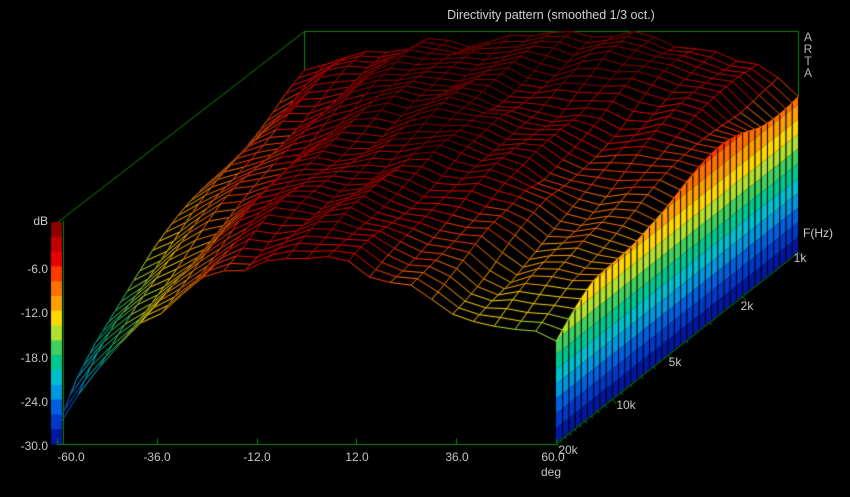 The image size is (850, 497). What do you see at coordinates (40, 221) in the screenshot?
I see `db-axis-label: dB` at bounding box center [40, 221].